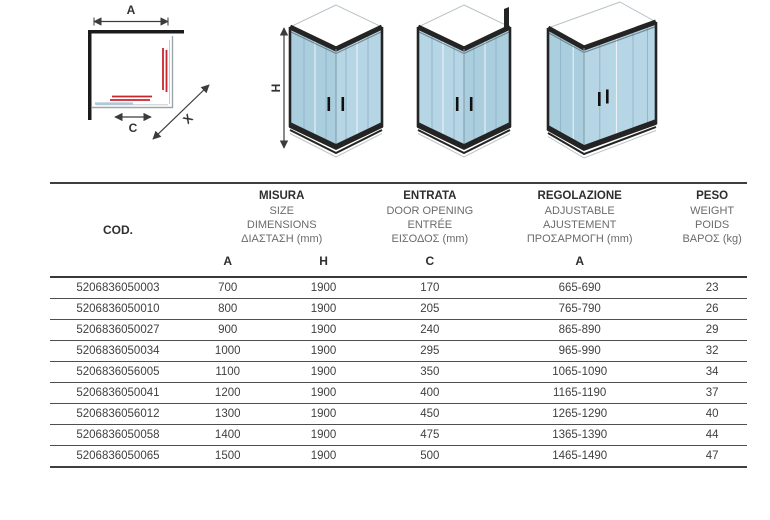  What do you see at coordinates (430, 414) in the screenshot?
I see `cell-c: 450` at bounding box center [430, 414].